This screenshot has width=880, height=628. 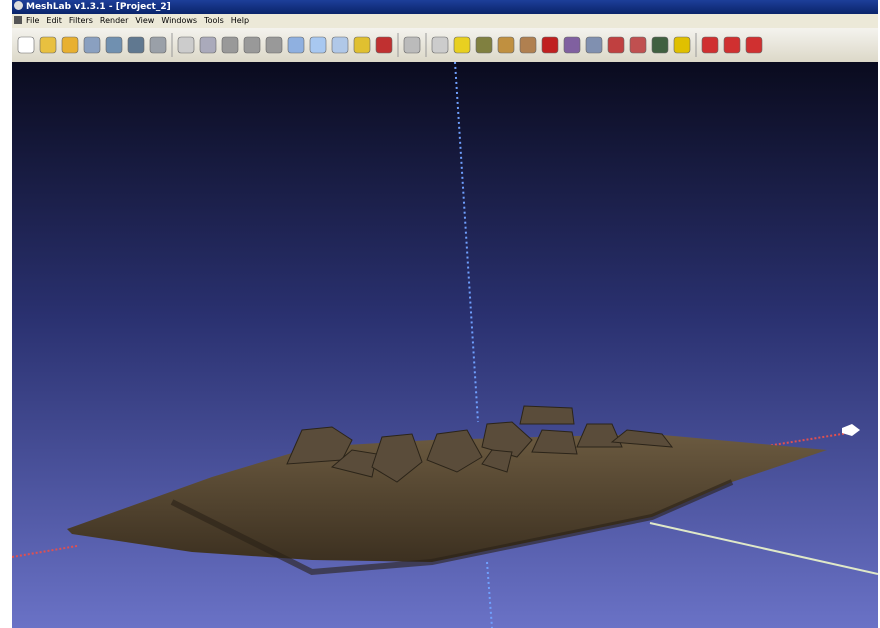 I want to click on window-title: MeshLab v1.3.1 - [Project_2], so click(x=98, y=7).